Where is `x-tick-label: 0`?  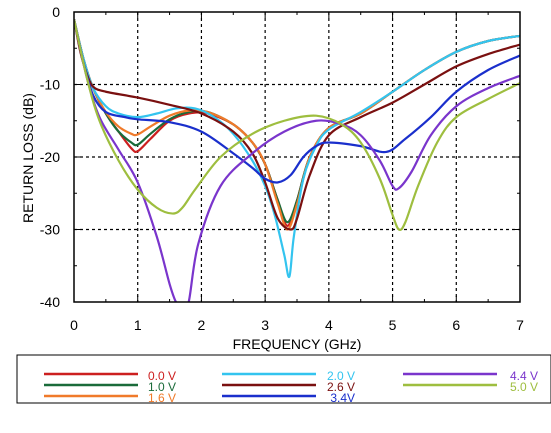
x-tick-label: 0 is located at coordinates (74, 325).